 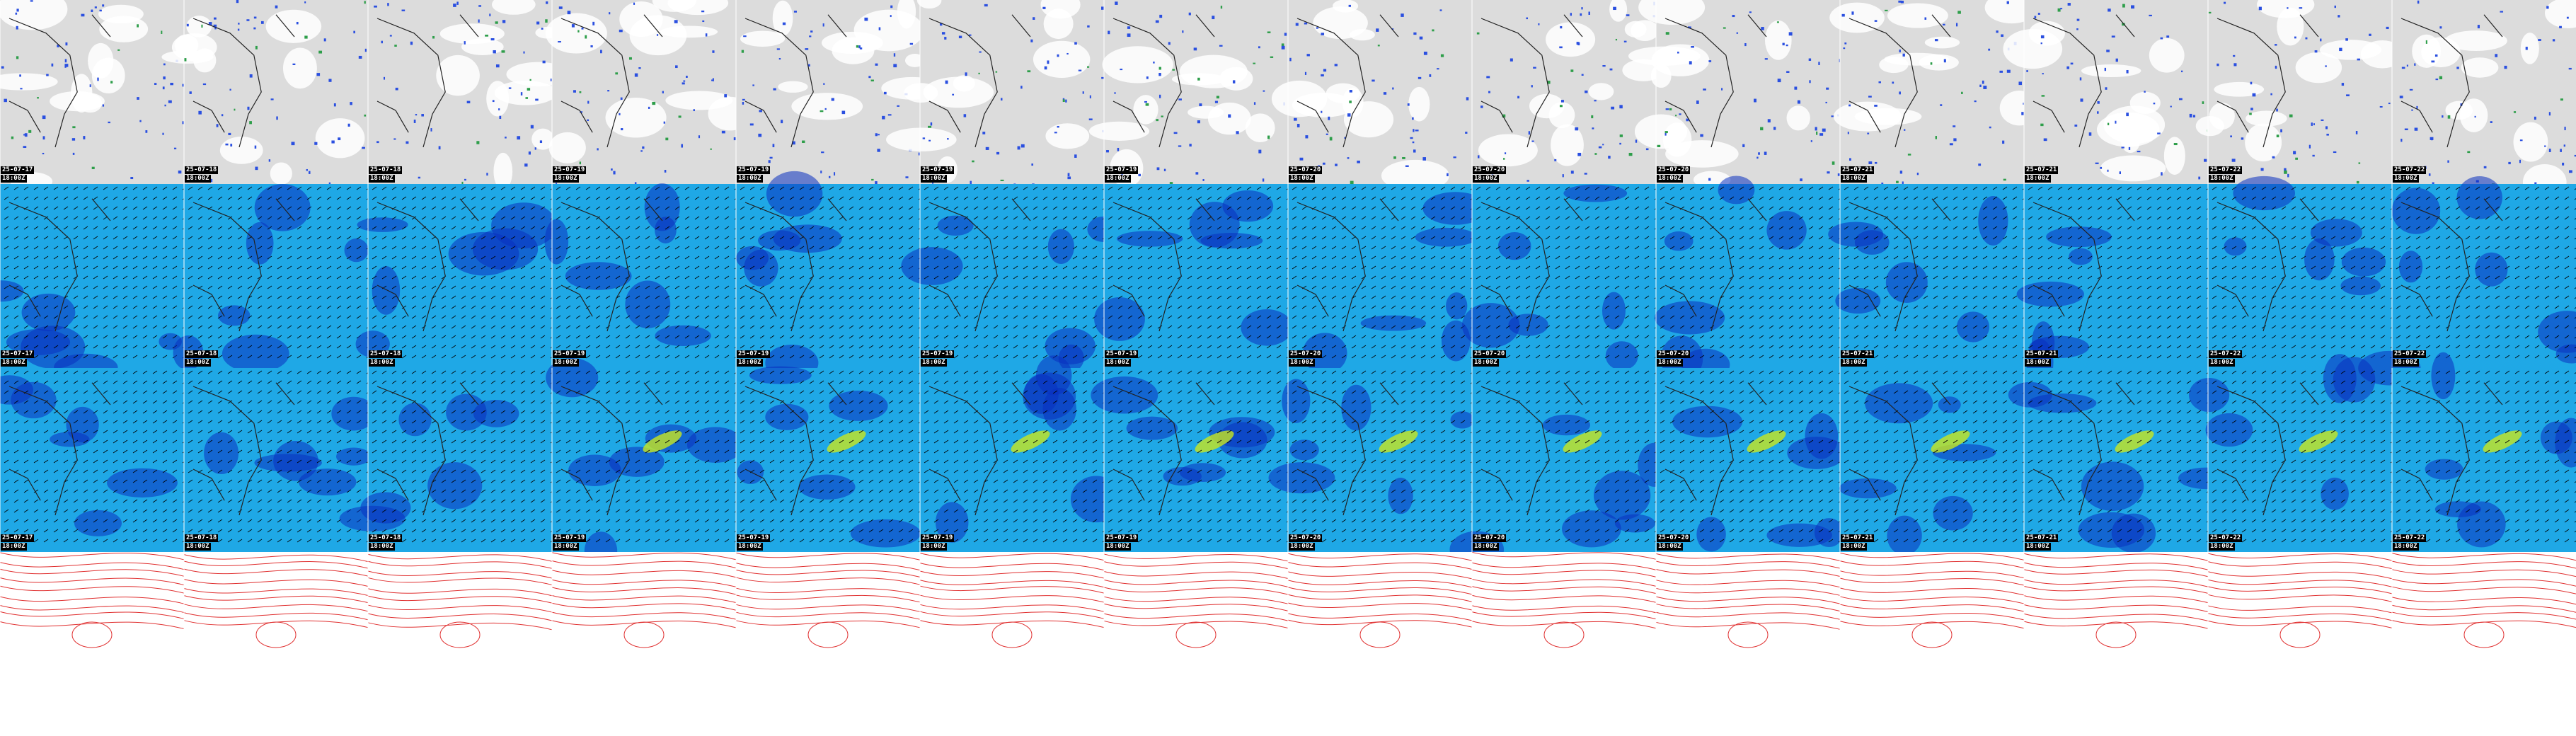 What do you see at coordinates (25, 175) in the screenshot?
I see `panel-label-cloud-precip-1: 25-07-17 18:00Z` at bounding box center [25, 175].